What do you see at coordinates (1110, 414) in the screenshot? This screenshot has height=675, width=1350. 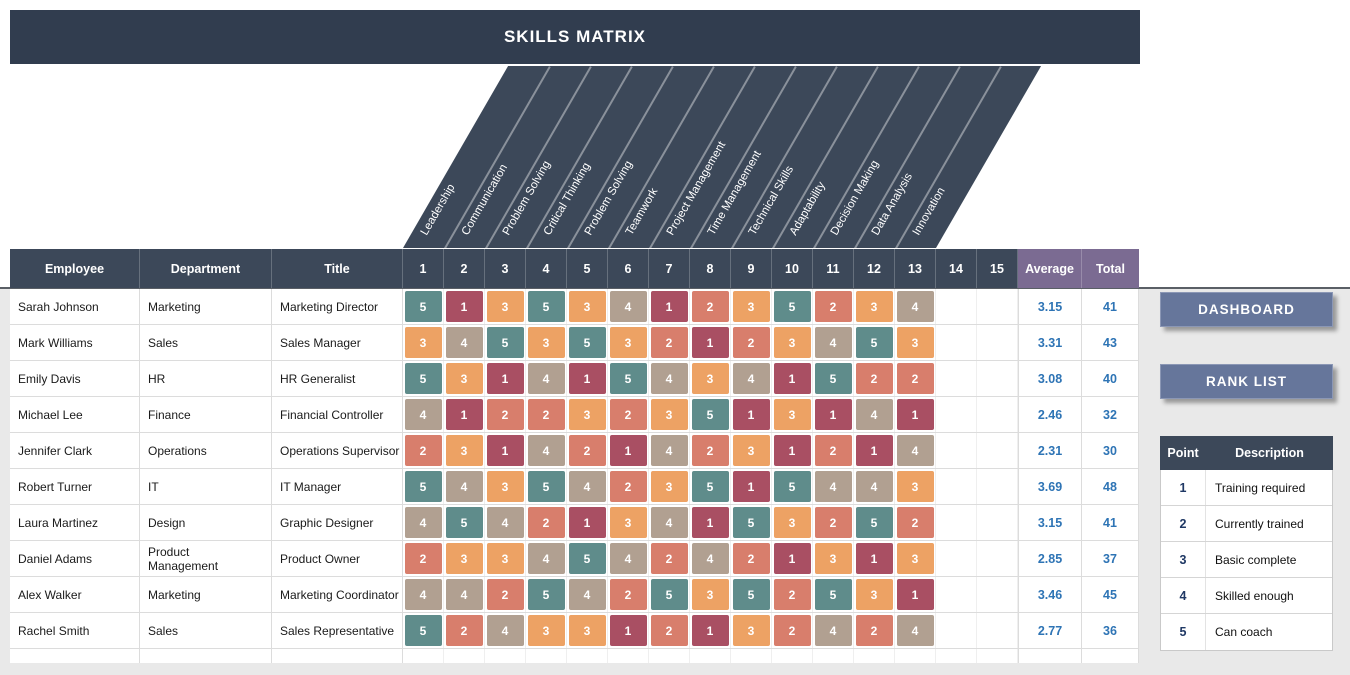 I see `total-cell: 32` at bounding box center [1110, 414].